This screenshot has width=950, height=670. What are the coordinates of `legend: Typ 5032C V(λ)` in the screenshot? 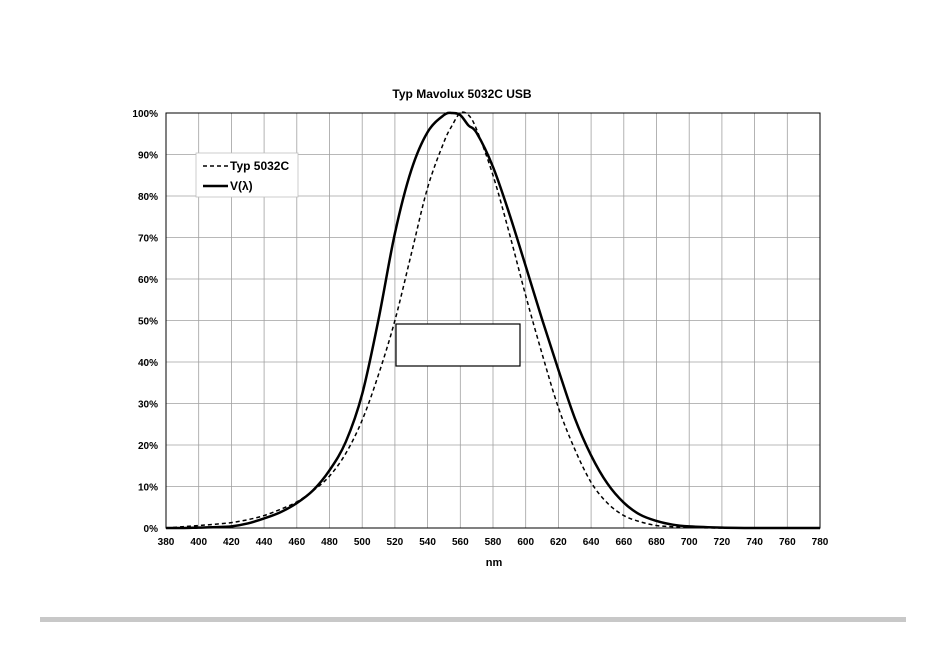 It's located at (247, 175).